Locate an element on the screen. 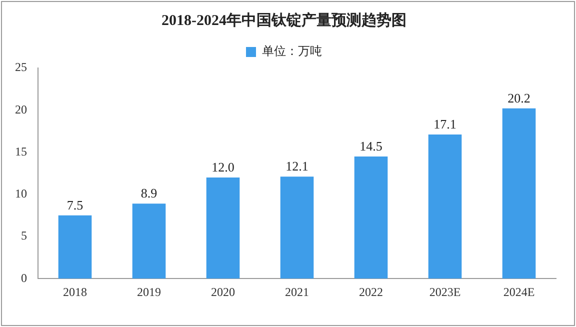  x-tick-label: 2023E is located at coordinates (445, 291).